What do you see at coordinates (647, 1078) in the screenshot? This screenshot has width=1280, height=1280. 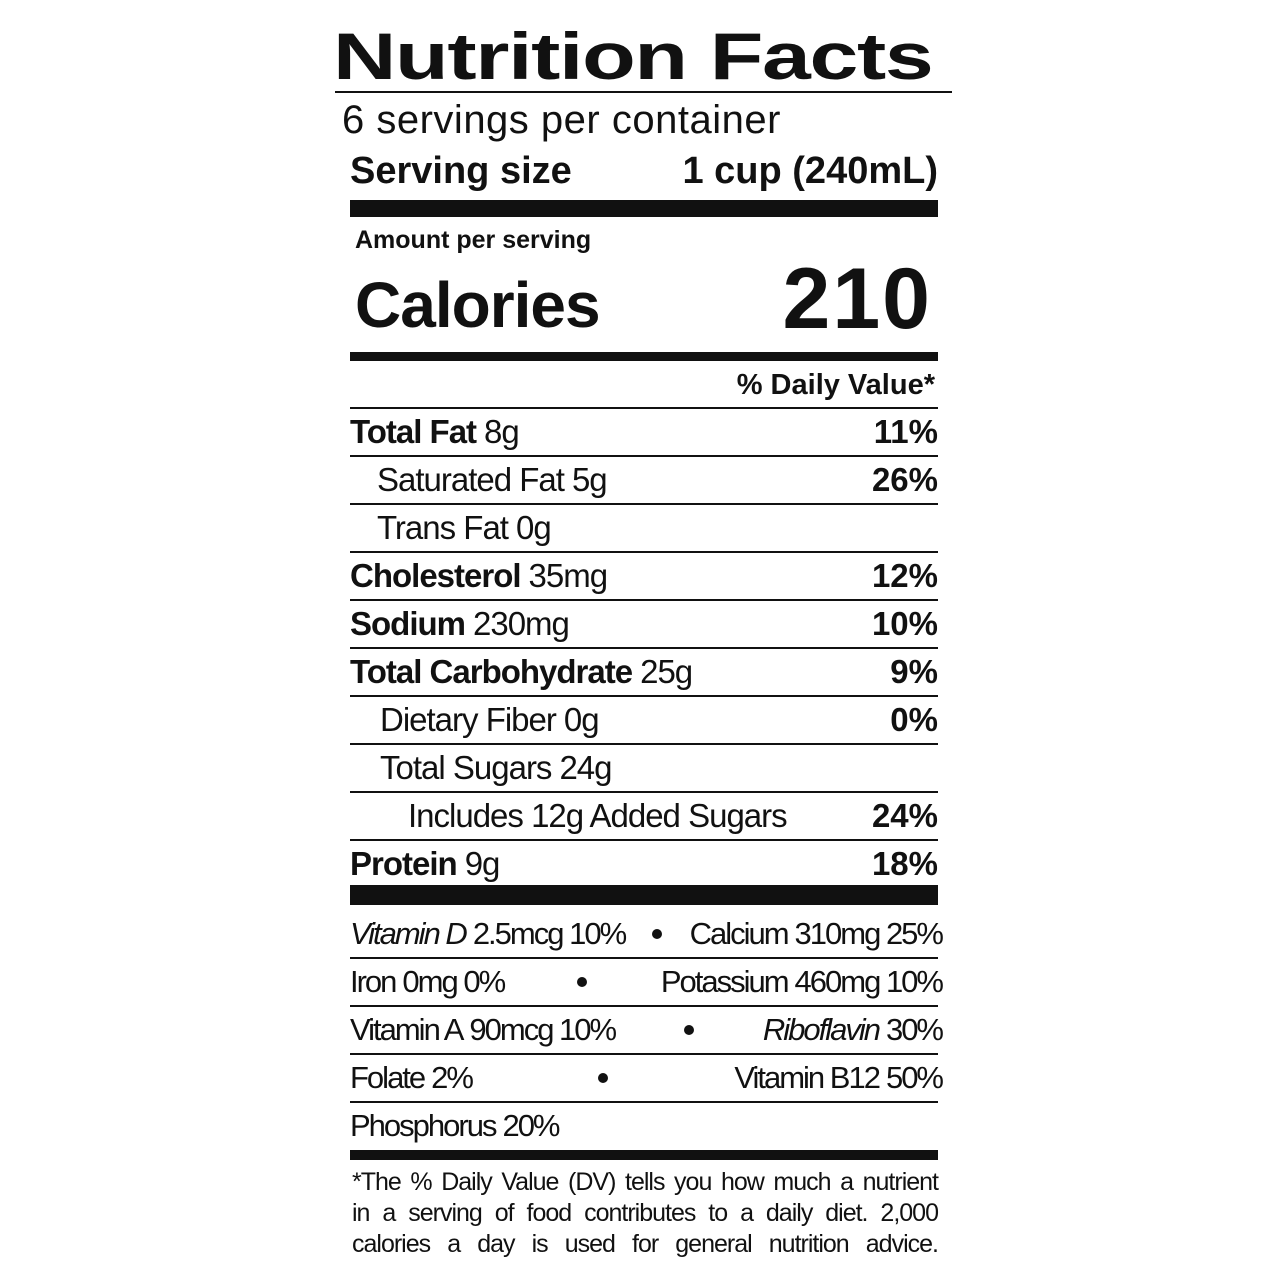 I see `vitamin-row: Folate 2% Vitamin B12 50%` at bounding box center [647, 1078].